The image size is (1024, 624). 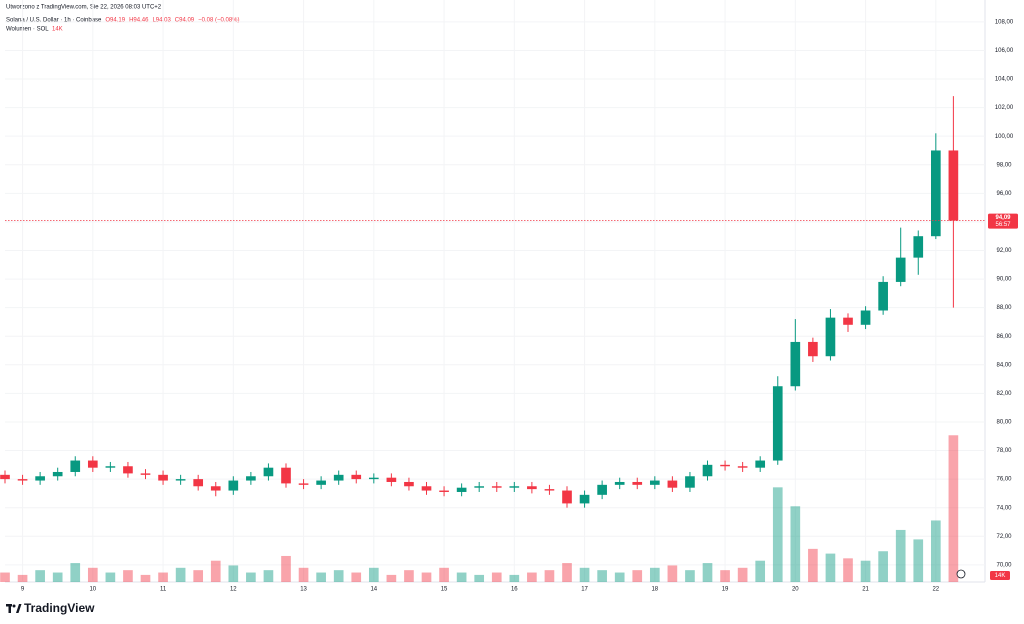 What do you see at coordinates (1004, 51) in the screenshot?
I see `y-tick-label: 106,00` at bounding box center [1004, 51].